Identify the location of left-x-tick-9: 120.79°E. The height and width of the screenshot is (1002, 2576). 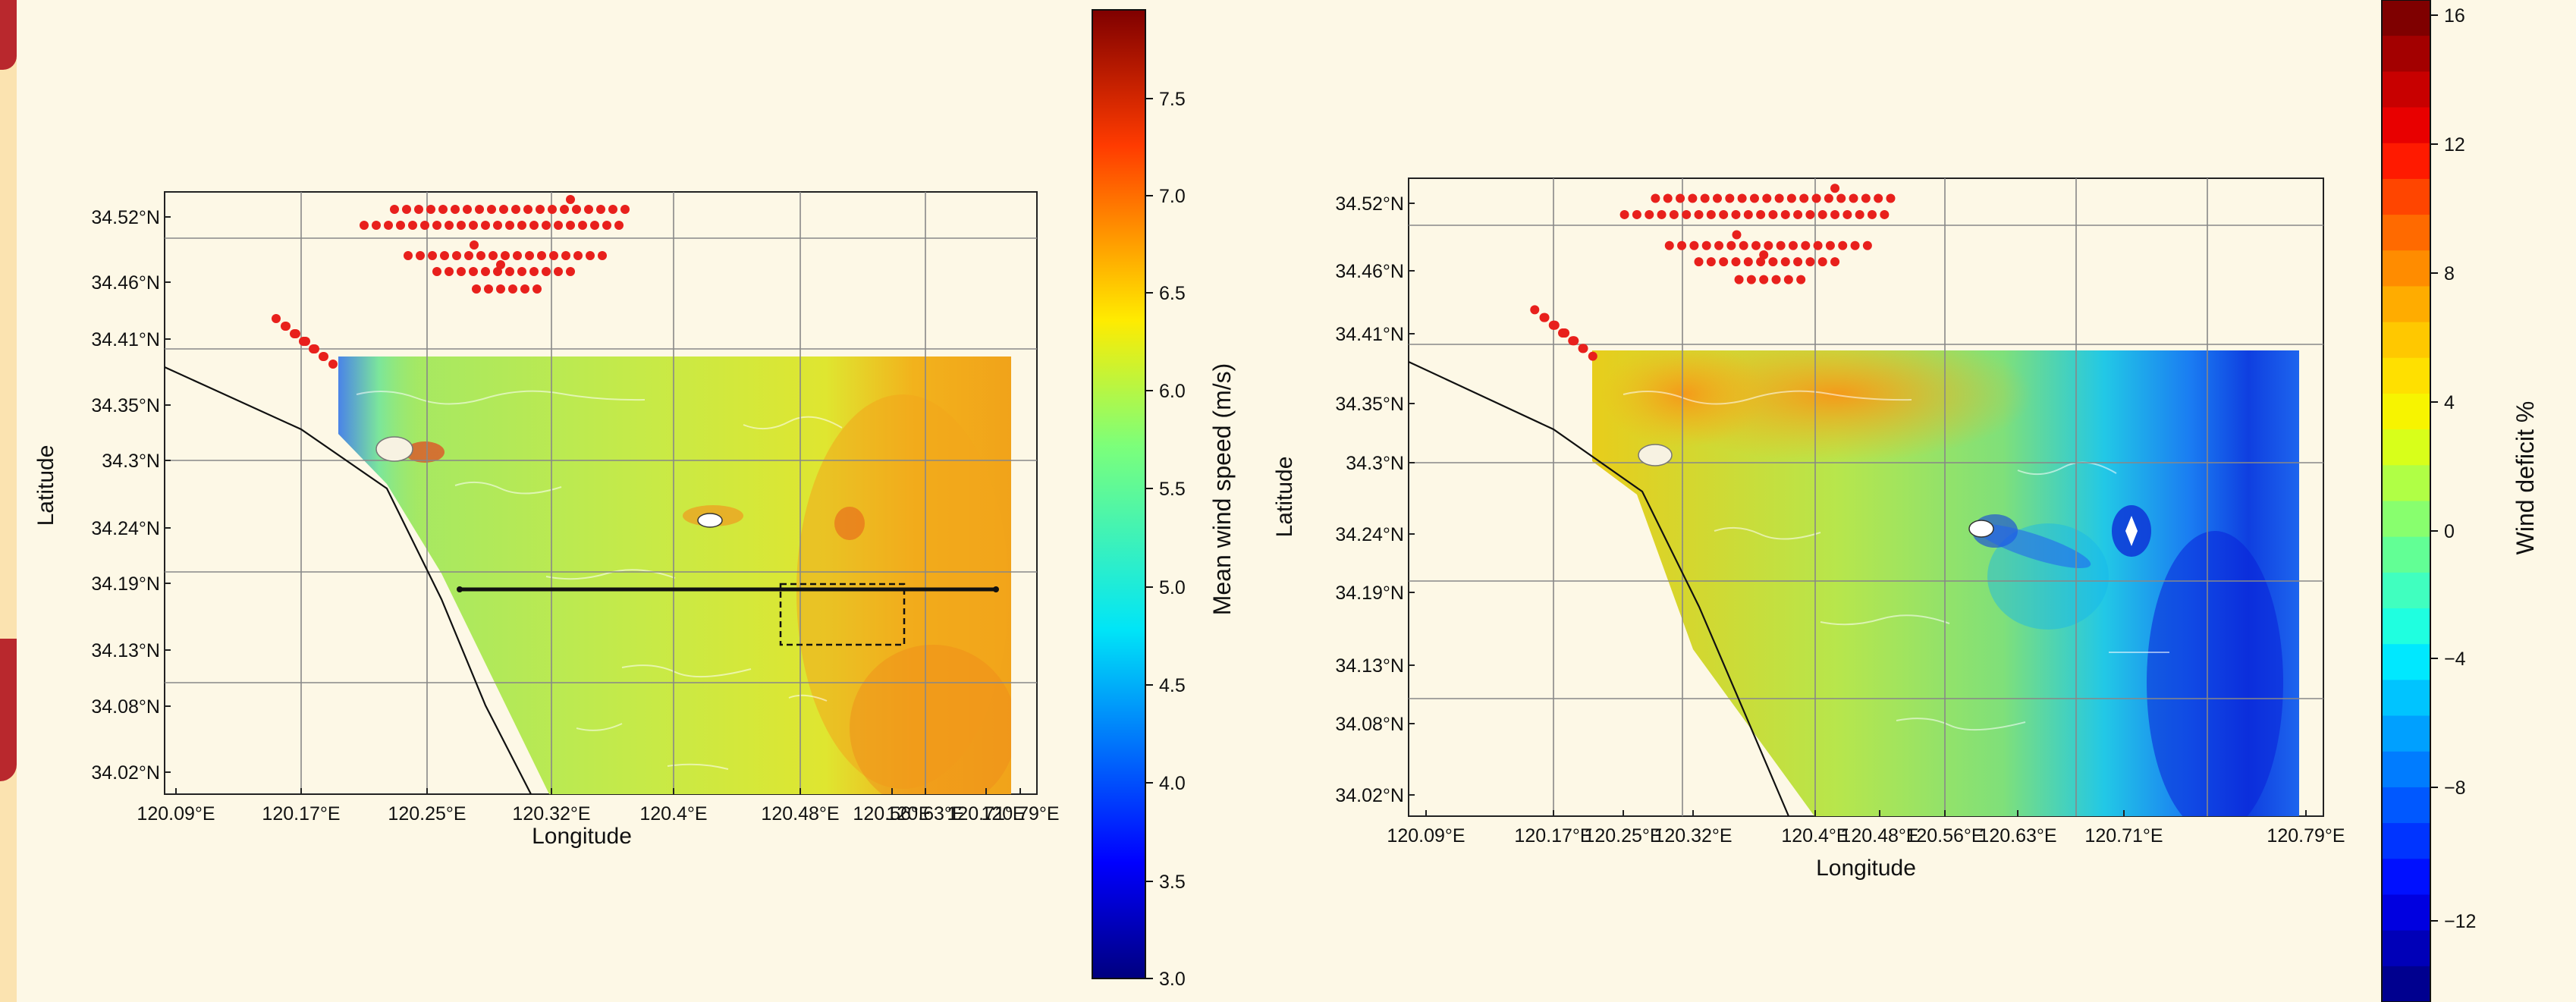
(1020, 814).